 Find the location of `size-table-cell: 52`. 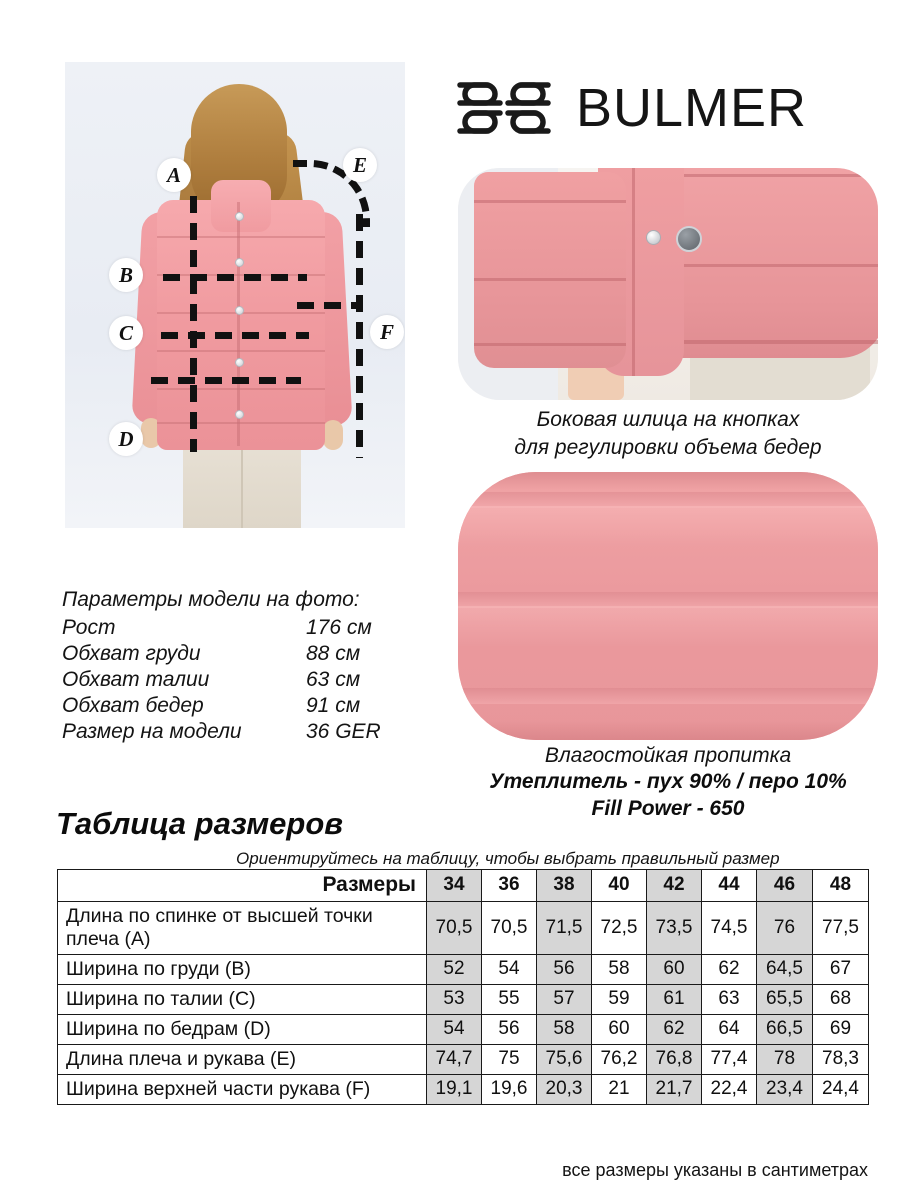

size-table-cell: 52 is located at coordinates (454, 969).